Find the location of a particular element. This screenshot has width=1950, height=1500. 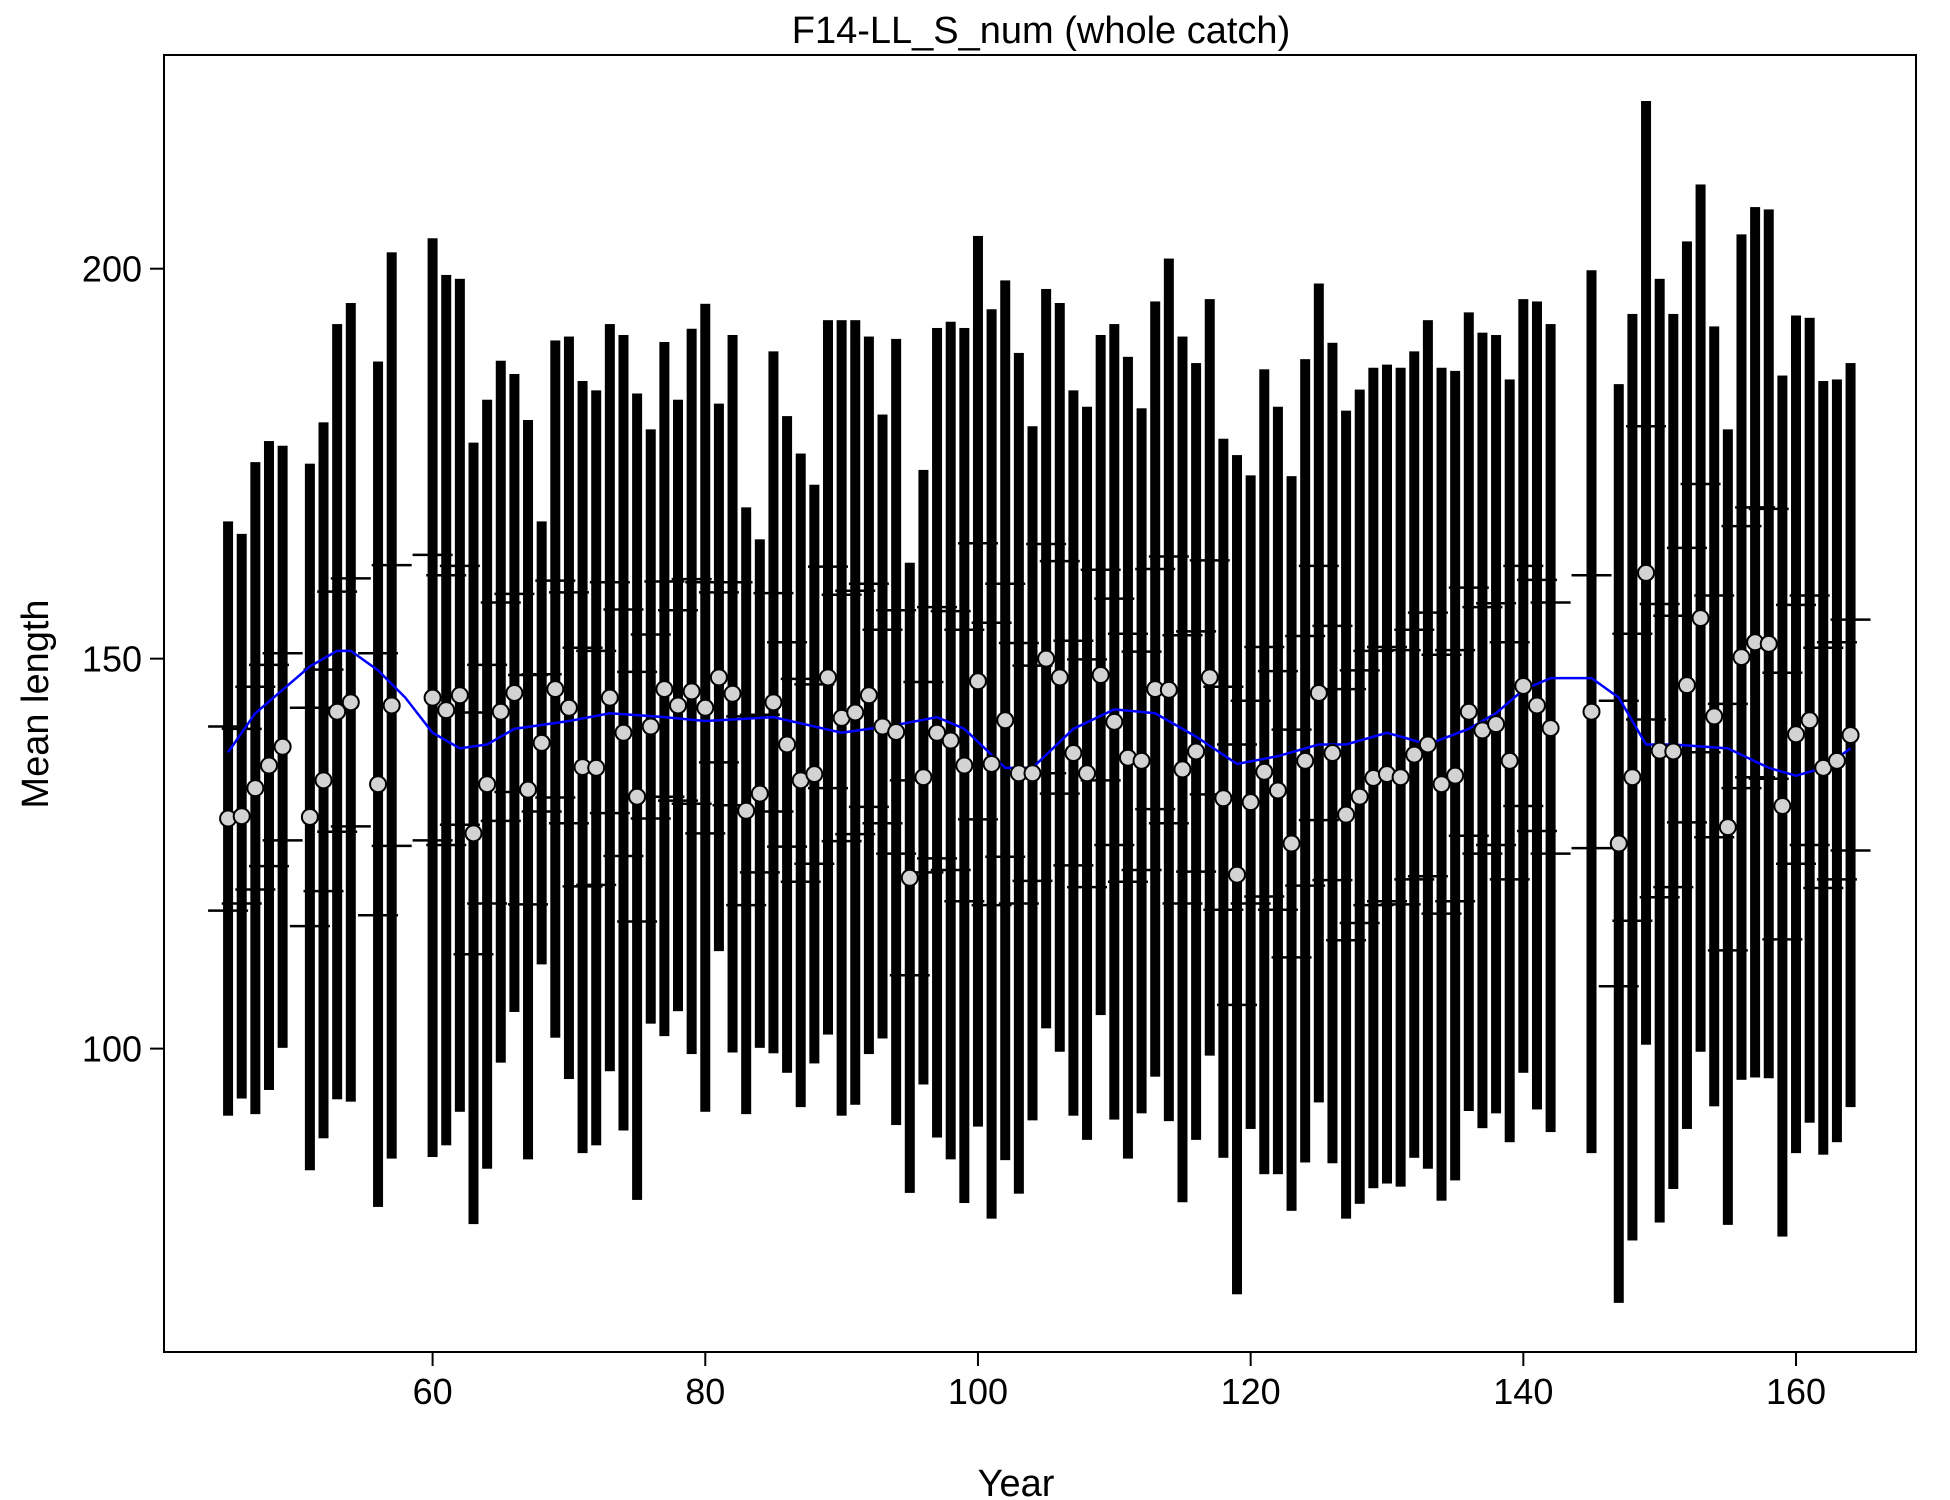

smoother-line is located at coordinates (1039, 713).